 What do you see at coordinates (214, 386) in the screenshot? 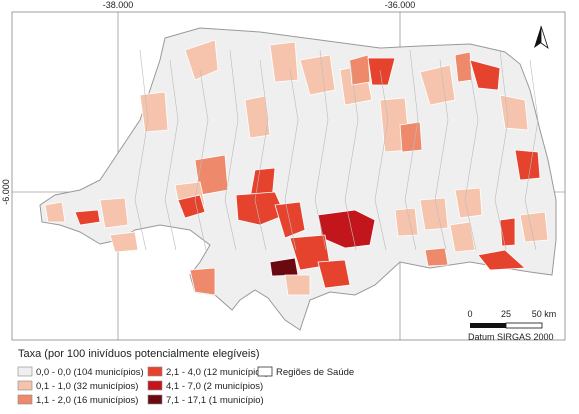
I see `legend-label: 4,1 - 7,0 (2 municípios)` at bounding box center [214, 386].